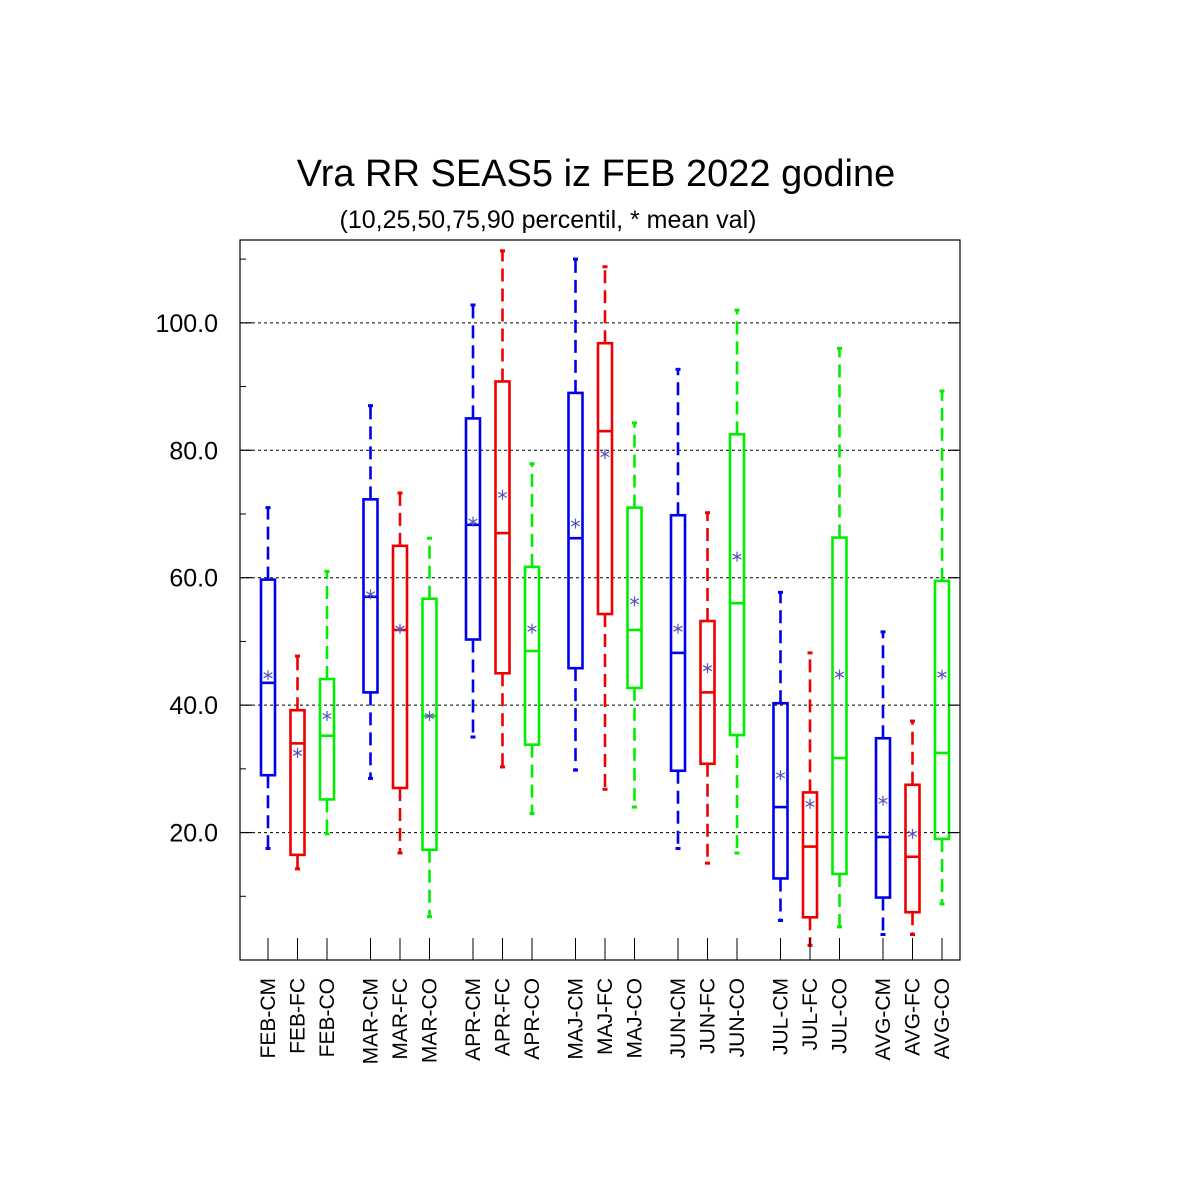 The height and width of the screenshot is (1200, 1200). Describe the element at coordinates (942, 1018) in the screenshot. I see `x-tick-label: AVG-CO` at that location.